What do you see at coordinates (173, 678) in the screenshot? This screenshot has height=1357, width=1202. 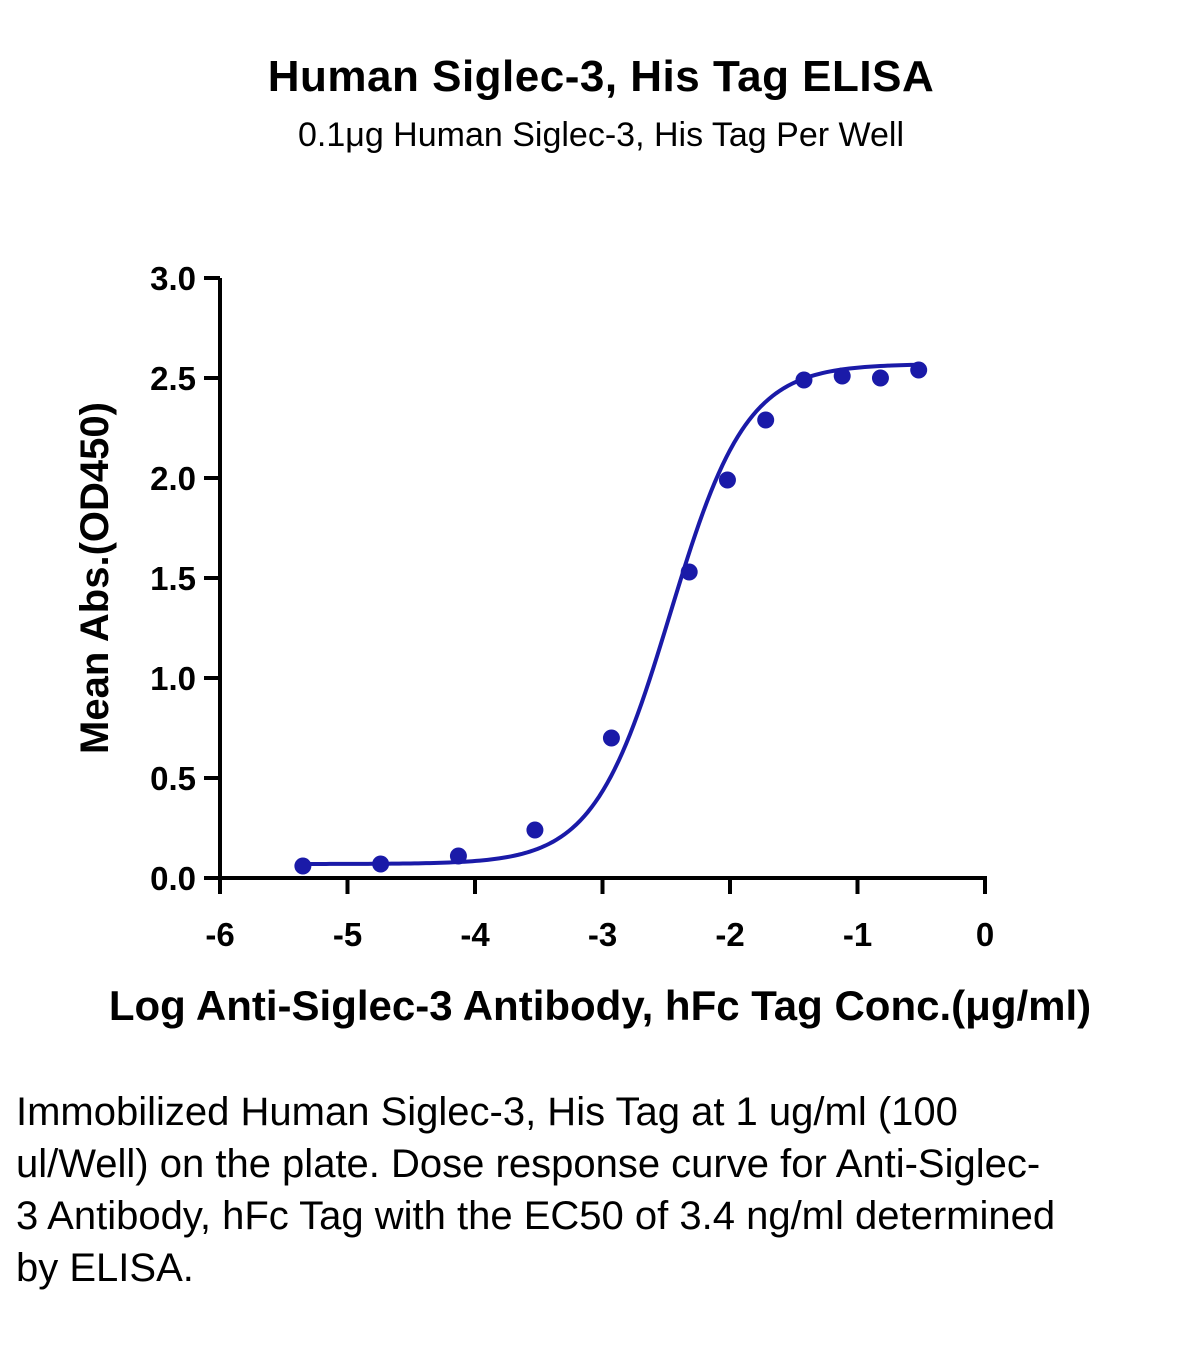 I see `y-tick-label: 1.0` at bounding box center [173, 678].